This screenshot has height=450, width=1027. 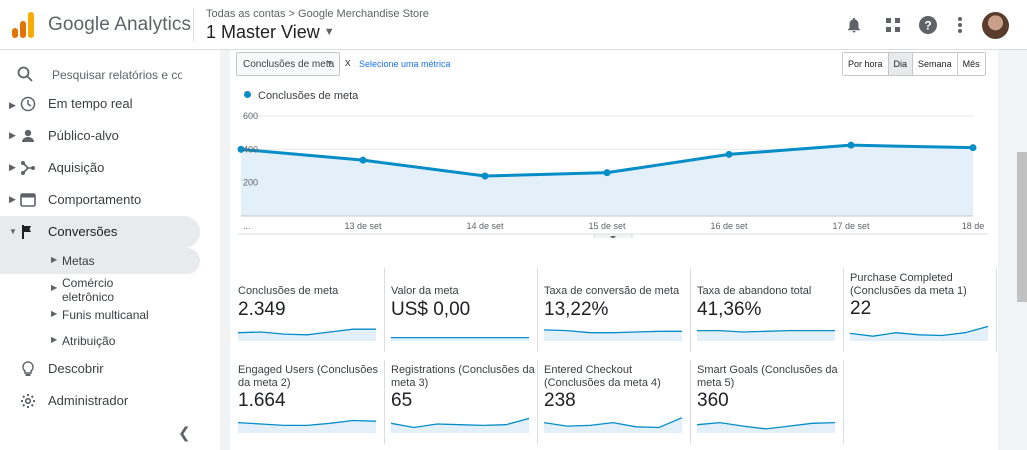 I want to click on scrollbar-thumb, so click(x=1022, y=227).